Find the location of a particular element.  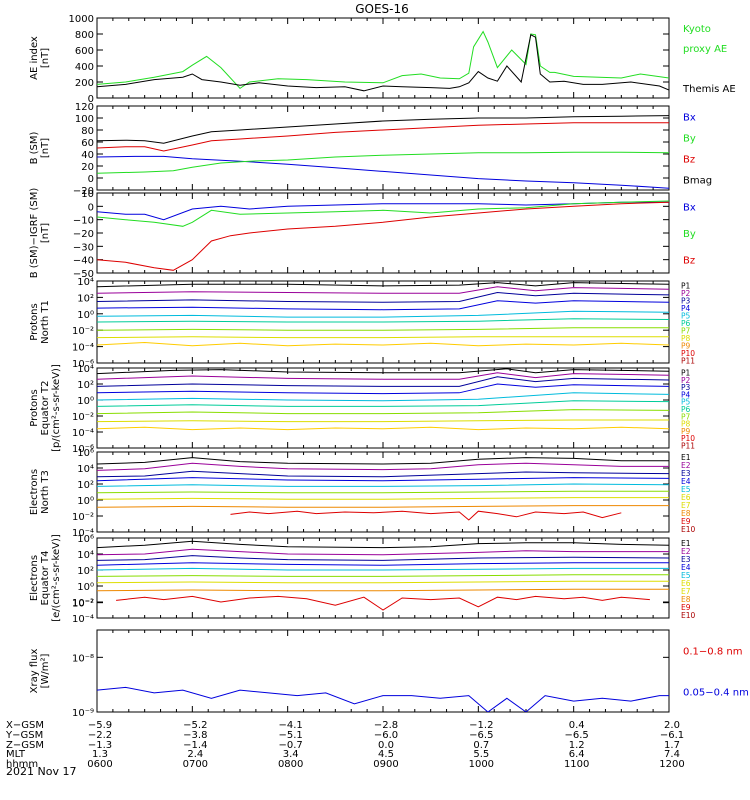

y-tick-label: 10⁶ is located at coordinates (85, 539).